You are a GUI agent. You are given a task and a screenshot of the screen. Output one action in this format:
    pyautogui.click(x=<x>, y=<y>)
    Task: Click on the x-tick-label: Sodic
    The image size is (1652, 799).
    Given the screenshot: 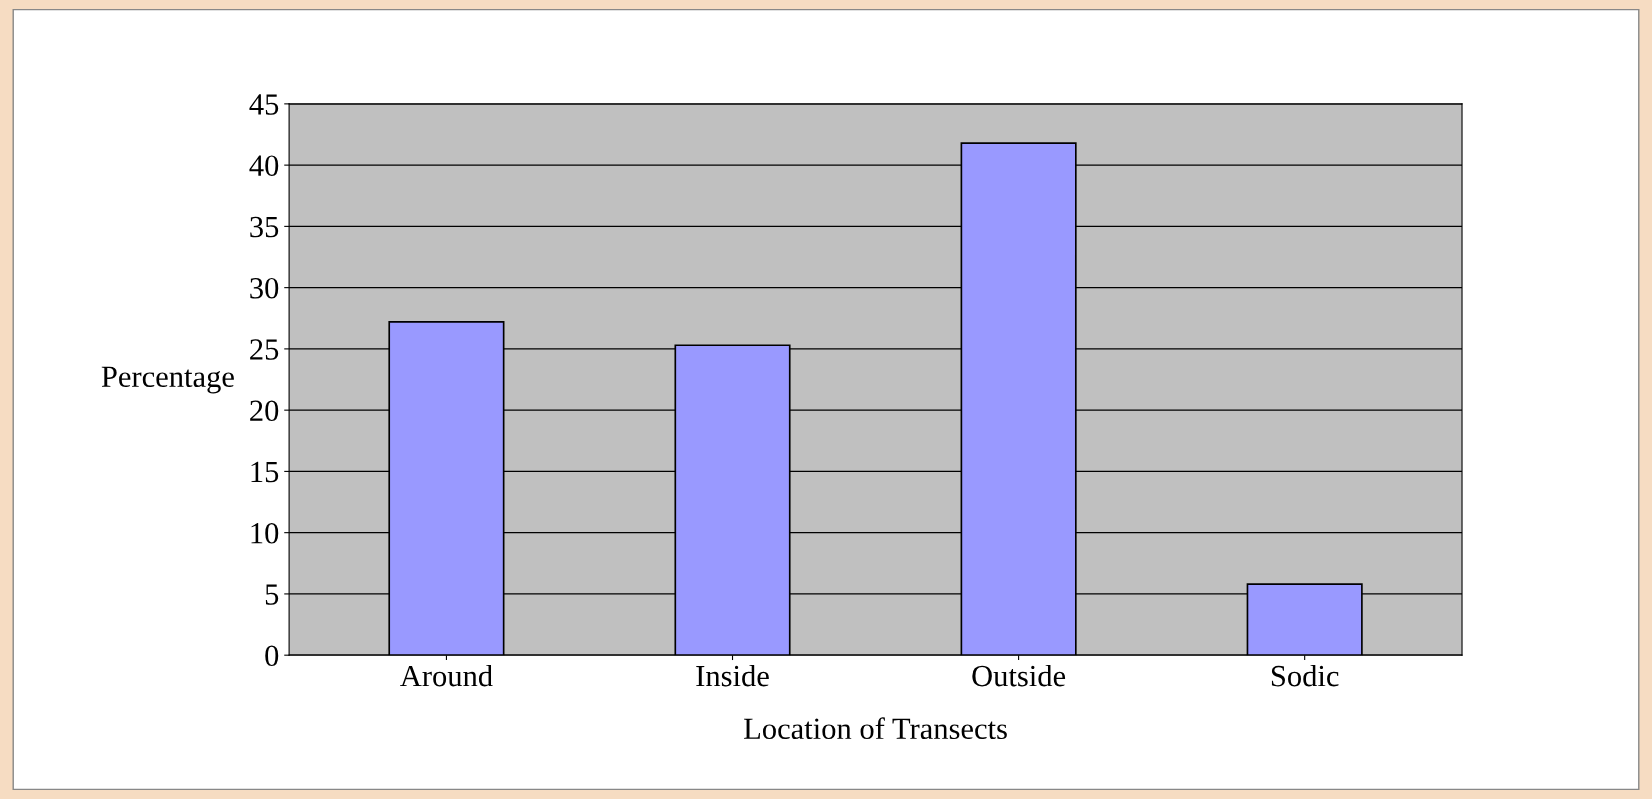 What is the action you would take?
    pyautogui.click(x=1305, y=675)
    